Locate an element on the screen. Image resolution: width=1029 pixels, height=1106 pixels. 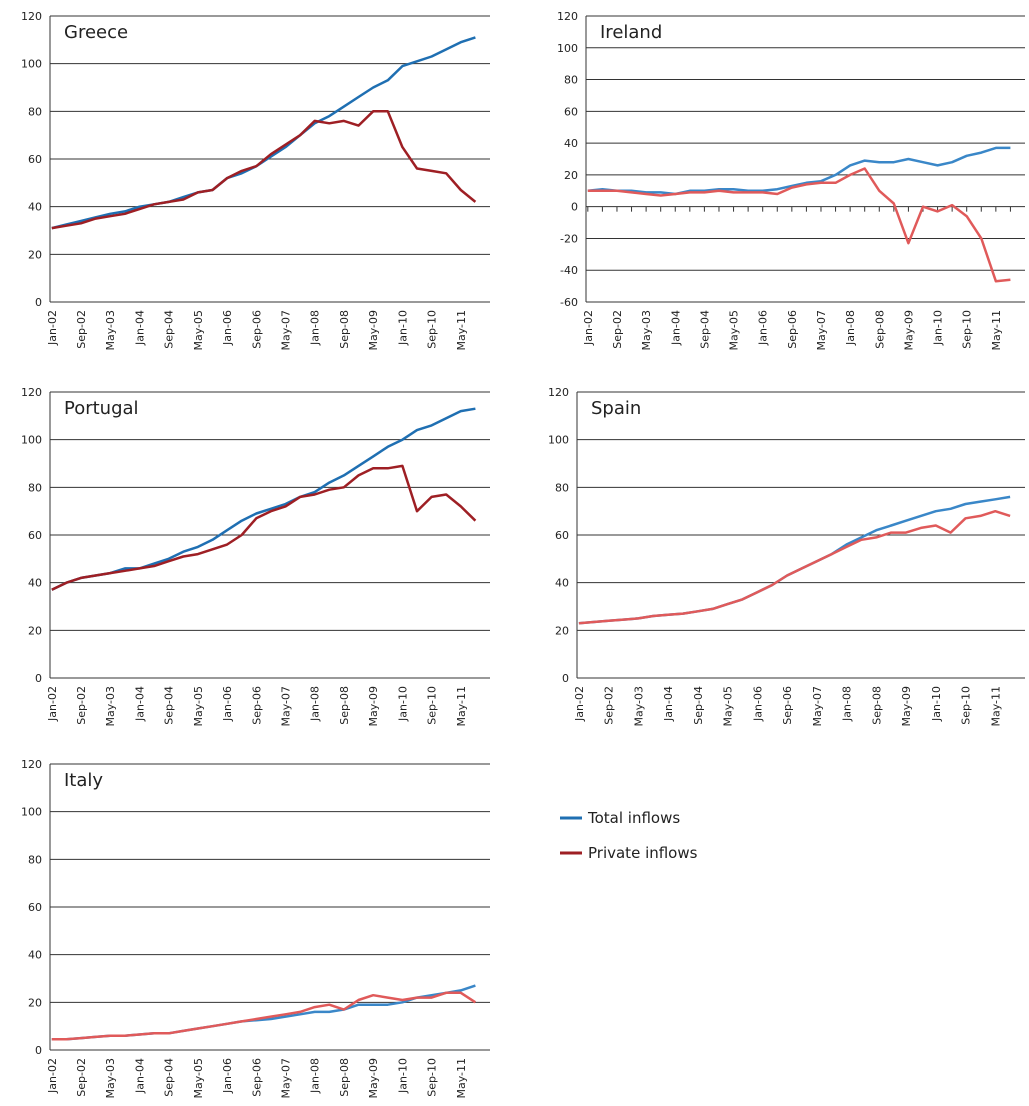
chart-title: Italy is located at coordinates (83, 780).